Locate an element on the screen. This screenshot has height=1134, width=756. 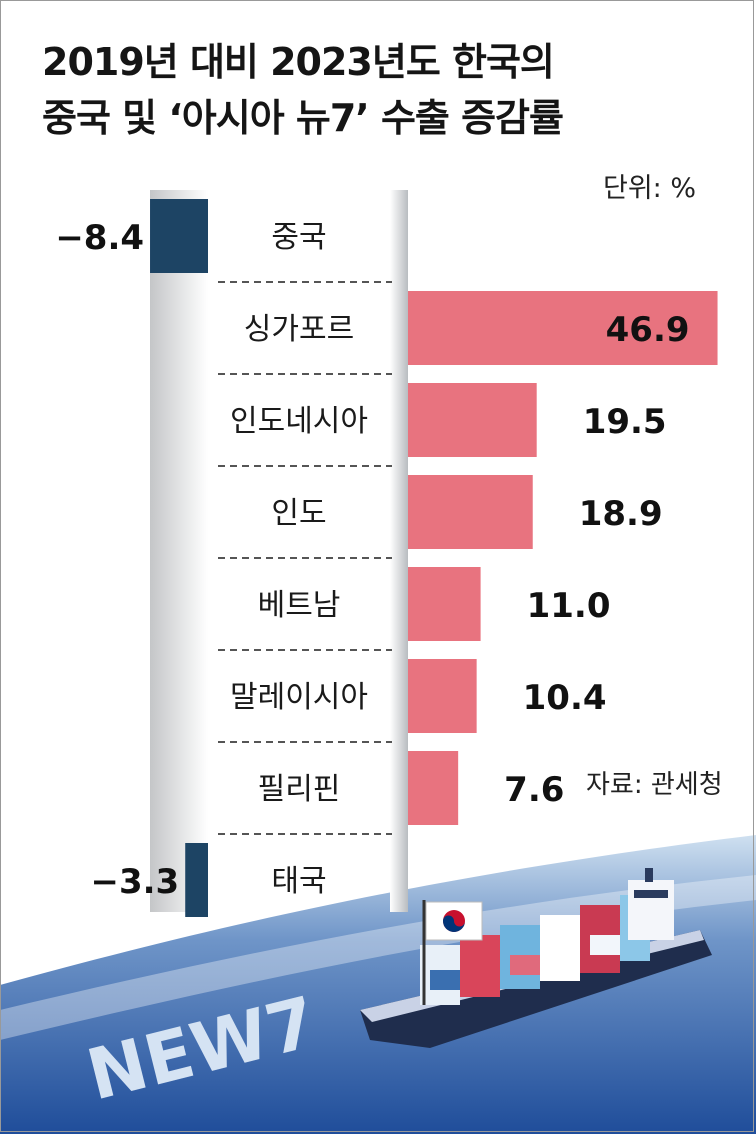
value-label-row-2: 46.9 is located at coordinates (648, 330).